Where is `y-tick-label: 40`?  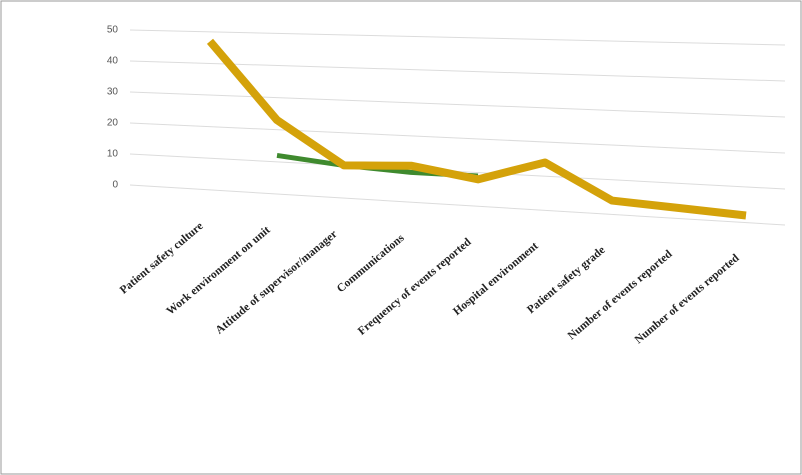 y-tick-label: 40 is located at coordinates (113, 61).